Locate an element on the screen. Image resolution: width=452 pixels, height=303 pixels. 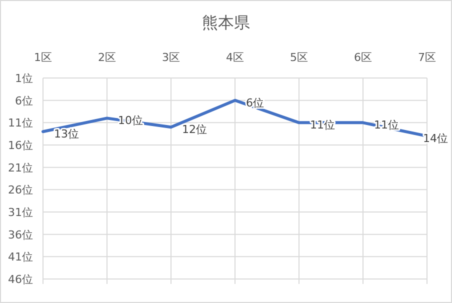
ytick: 46位 is located at coordinates (20, 279).